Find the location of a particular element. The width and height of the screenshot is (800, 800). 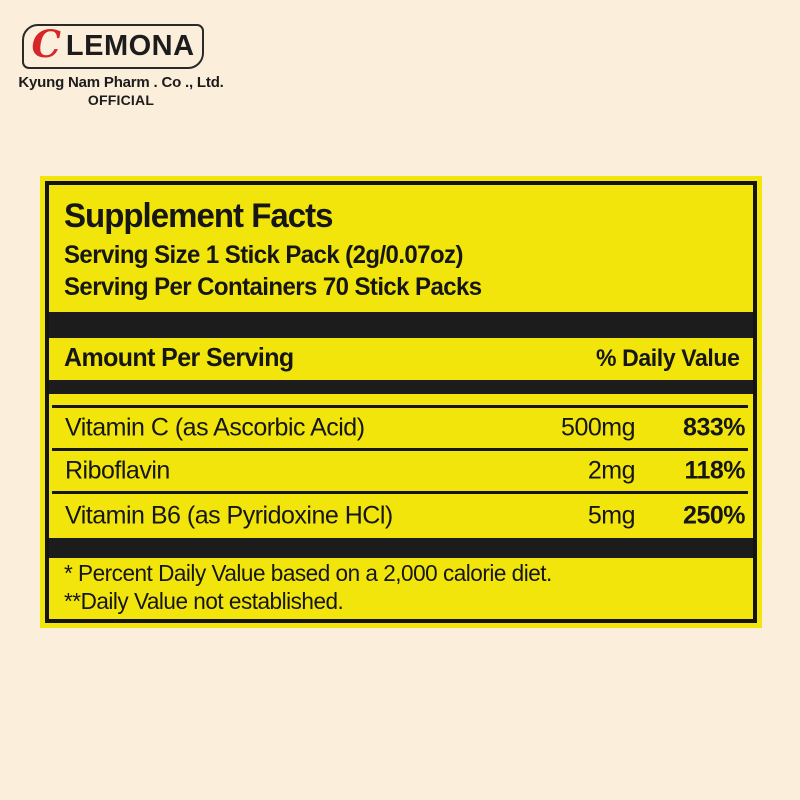

divider-bar-thick-bottom is located at coordinates (401, 548).